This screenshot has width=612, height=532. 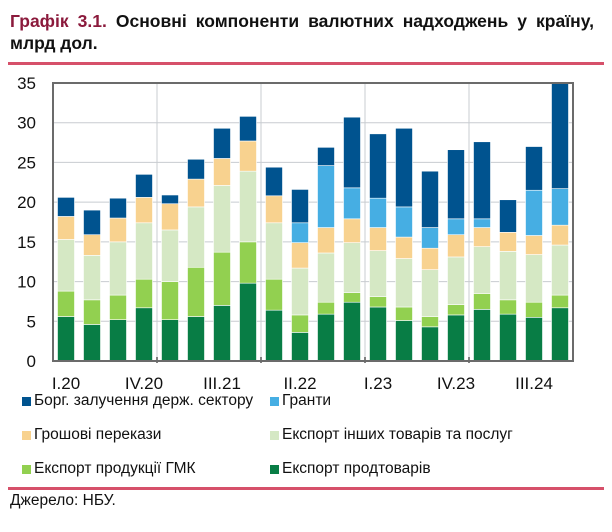 I want to click on y-tick-label: 15, so click(x=26, y=242).